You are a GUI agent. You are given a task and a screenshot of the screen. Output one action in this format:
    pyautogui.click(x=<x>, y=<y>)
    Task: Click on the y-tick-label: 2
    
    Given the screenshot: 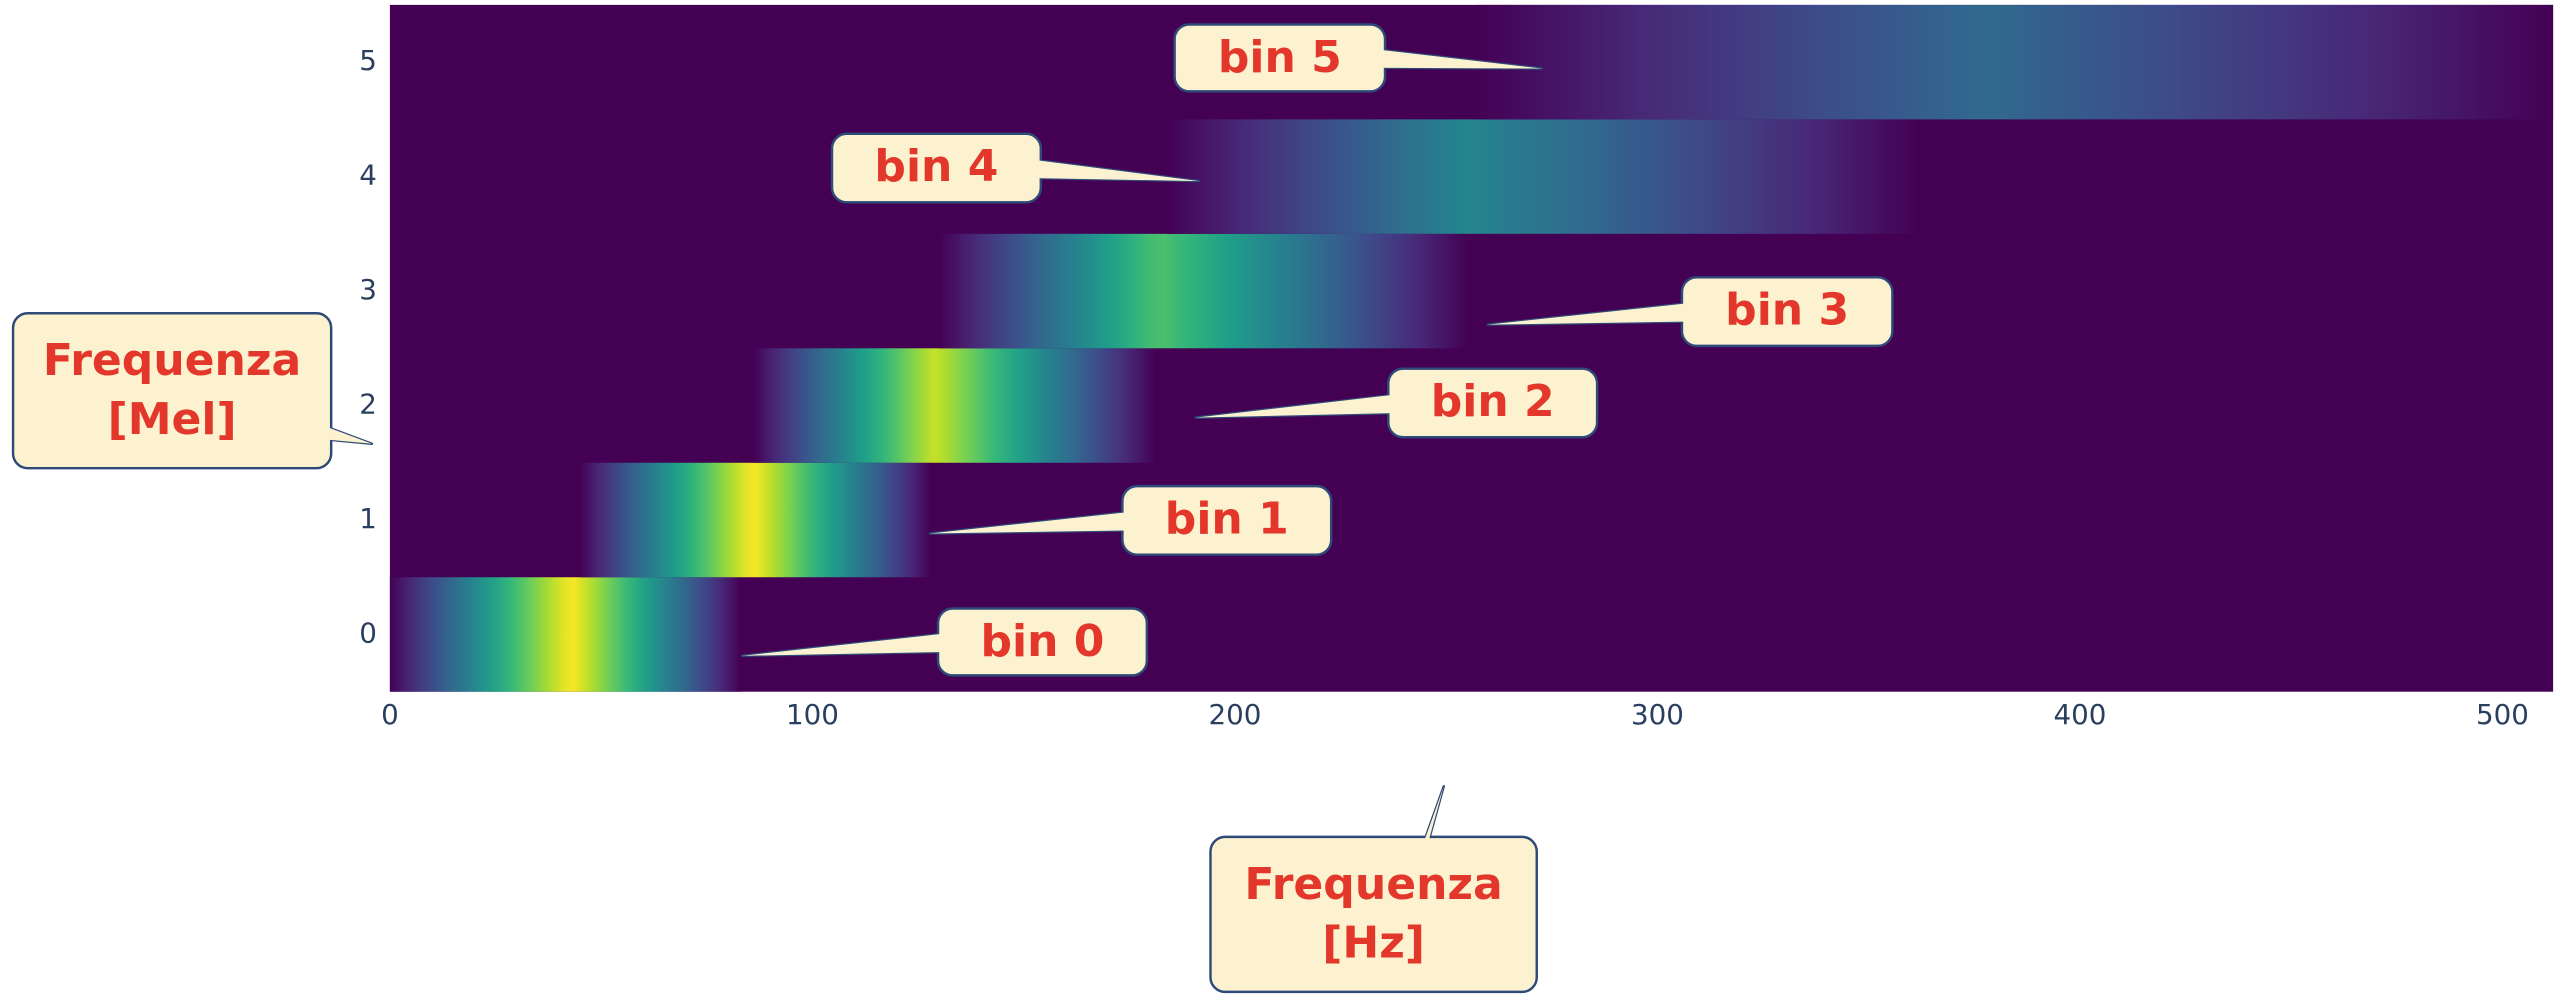 What is the action you would take?
    pyautogui.click(x=368, y=404)
    